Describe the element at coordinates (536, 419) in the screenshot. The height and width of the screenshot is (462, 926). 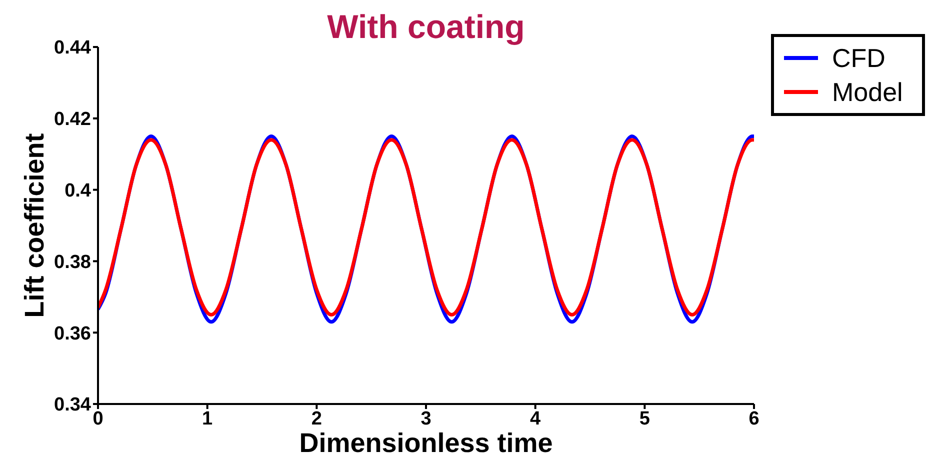
I see `x-tick-label: 4` at that location.